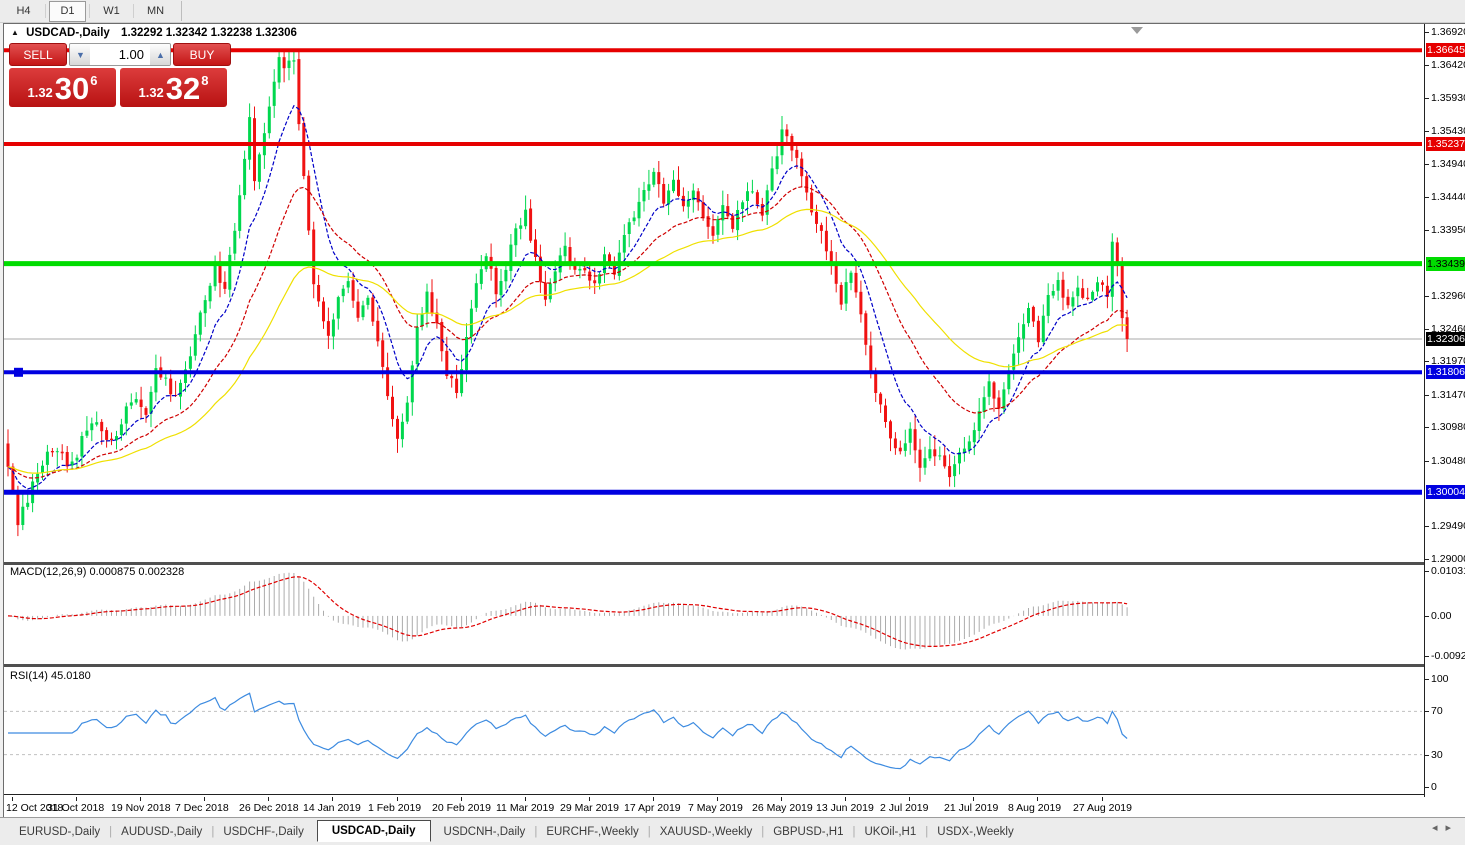 This screenshot has width=1465, height=845. Describe the element at coordinates (1452, 828) in the screenshot. I see `tab-scroll-right-icon: ▸` at that location.